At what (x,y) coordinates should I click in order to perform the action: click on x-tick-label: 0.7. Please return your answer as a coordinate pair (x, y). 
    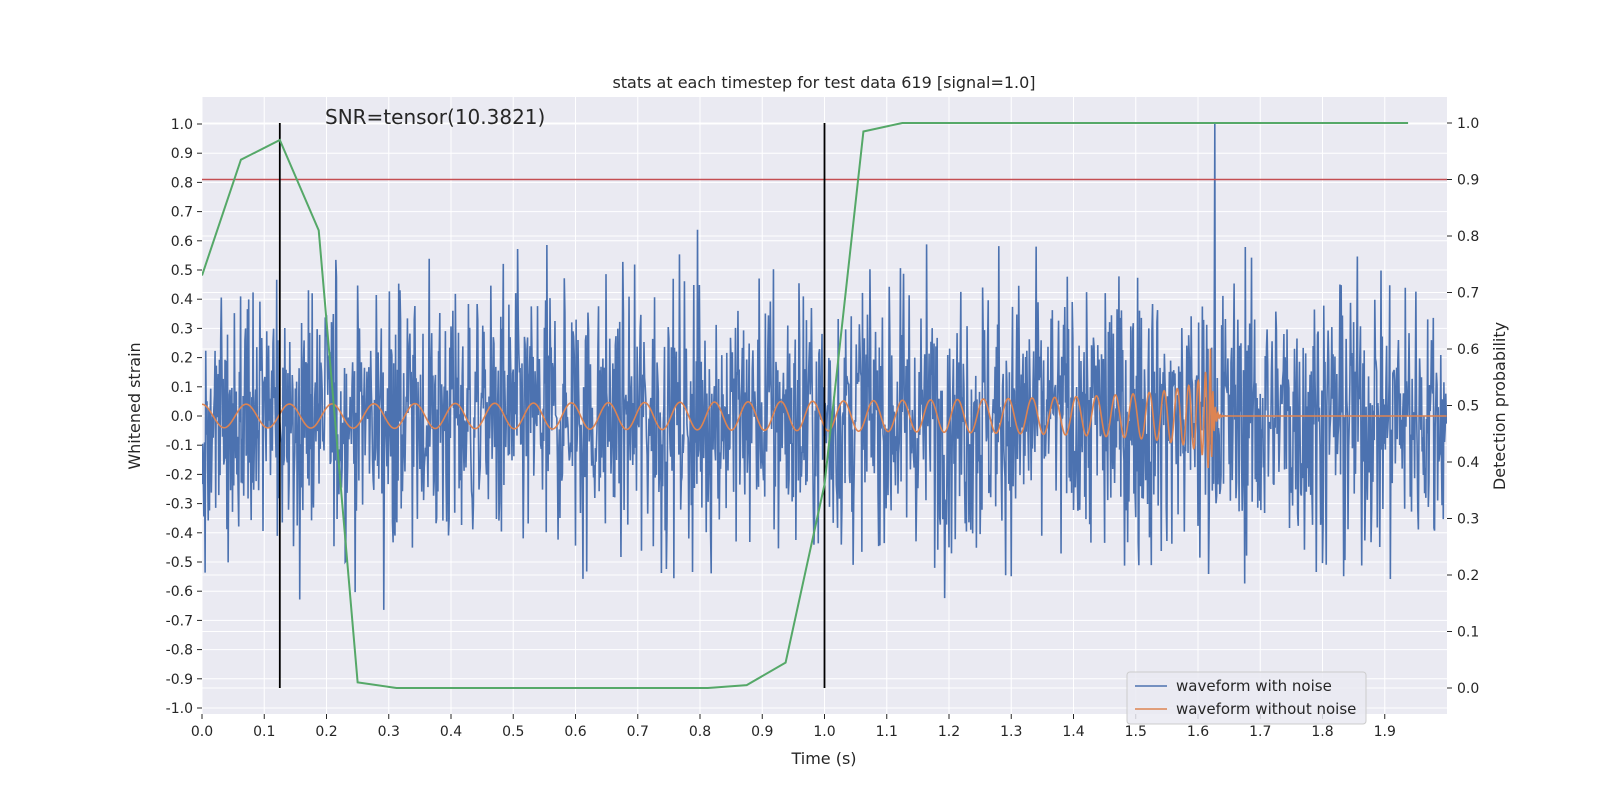
    Looking at the image, I should click on (638, 732).